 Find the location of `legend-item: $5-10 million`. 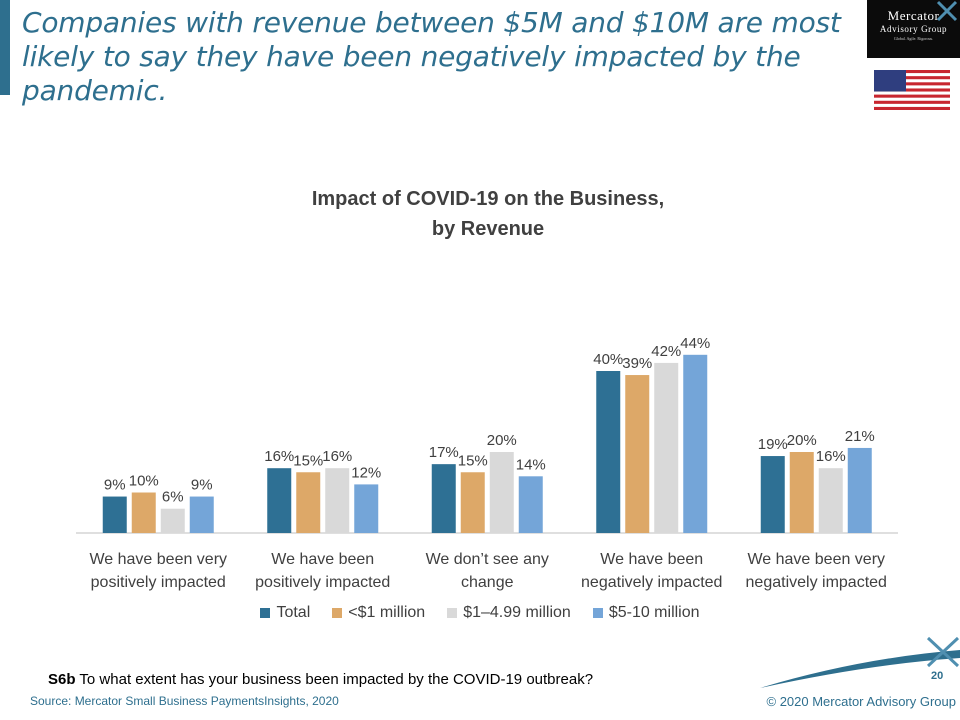

legend-item: $5-10 million is located at coordinates (646, 613).